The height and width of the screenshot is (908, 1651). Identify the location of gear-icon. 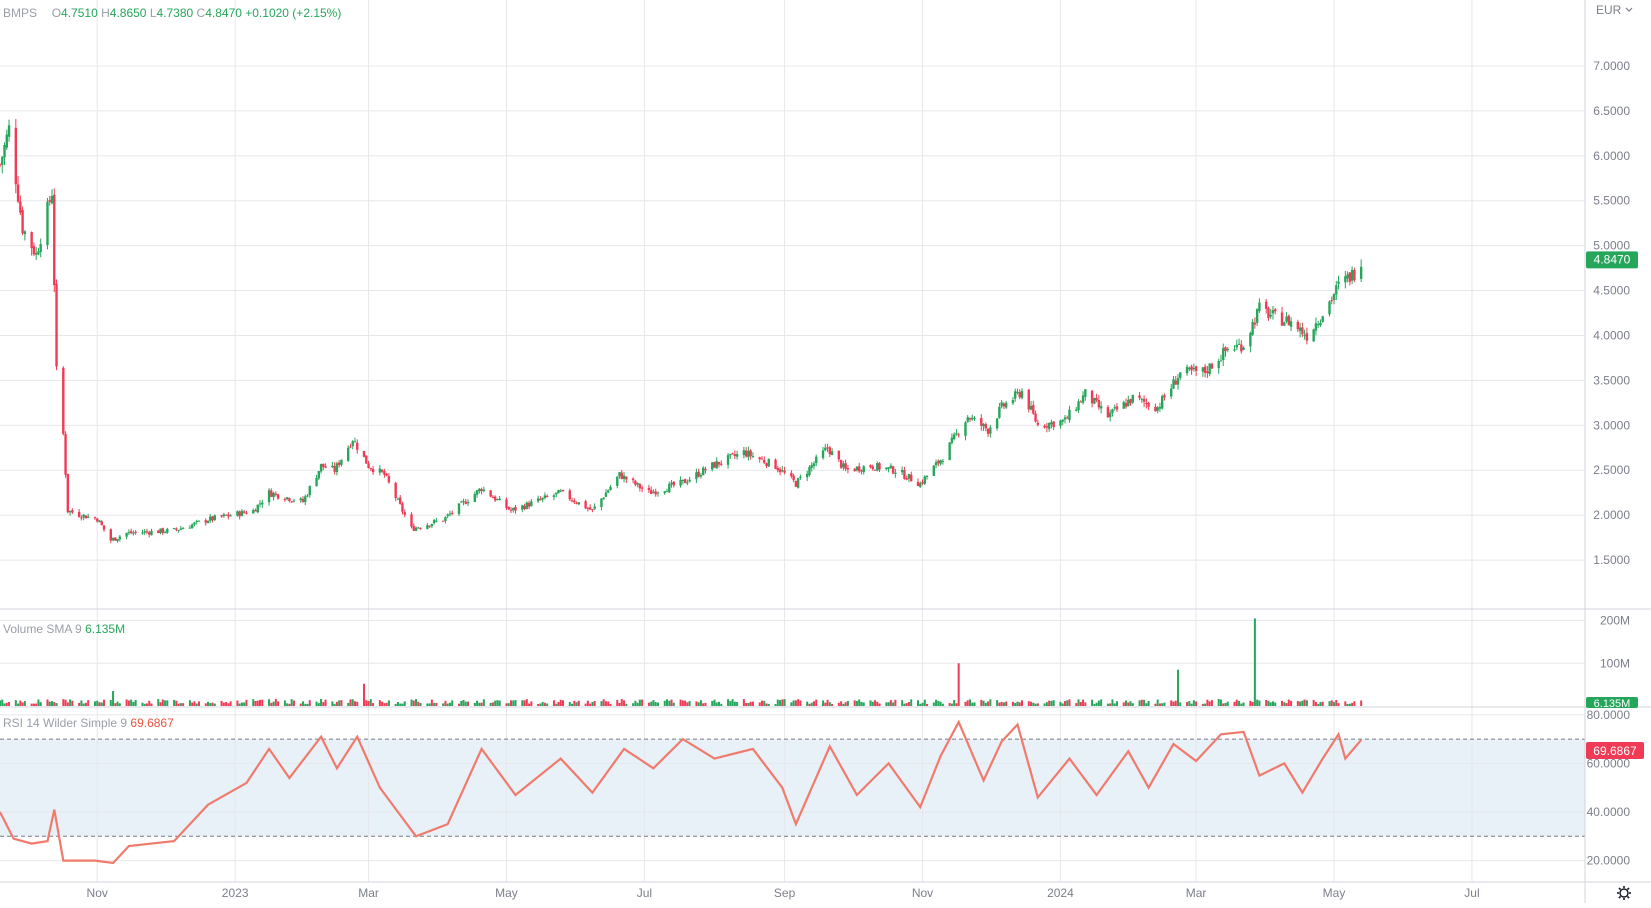
(1624, 893).